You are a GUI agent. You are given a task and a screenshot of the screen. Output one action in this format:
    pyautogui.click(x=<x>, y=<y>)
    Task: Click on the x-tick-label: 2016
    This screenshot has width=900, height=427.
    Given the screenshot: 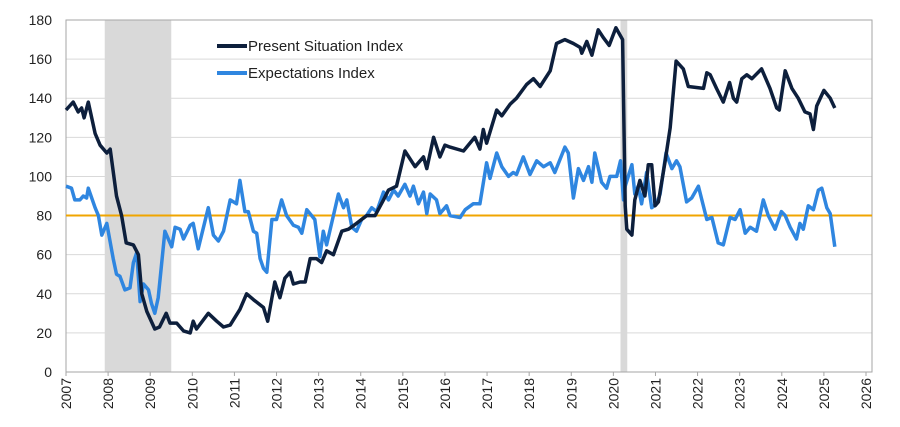 What is the action you would take?
    pyautogui.click(x=445, y=393)
    